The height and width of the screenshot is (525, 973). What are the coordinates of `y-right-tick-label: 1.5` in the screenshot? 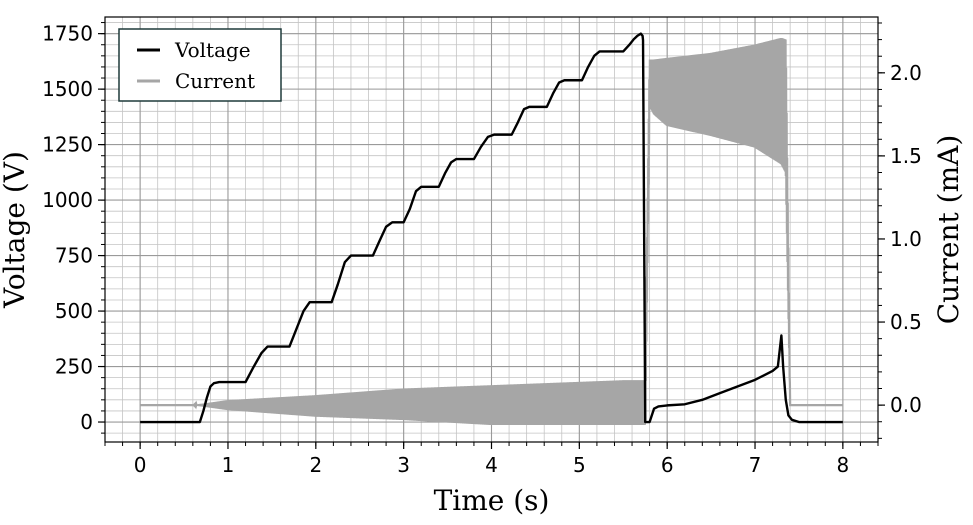 It's located at (906, 156).